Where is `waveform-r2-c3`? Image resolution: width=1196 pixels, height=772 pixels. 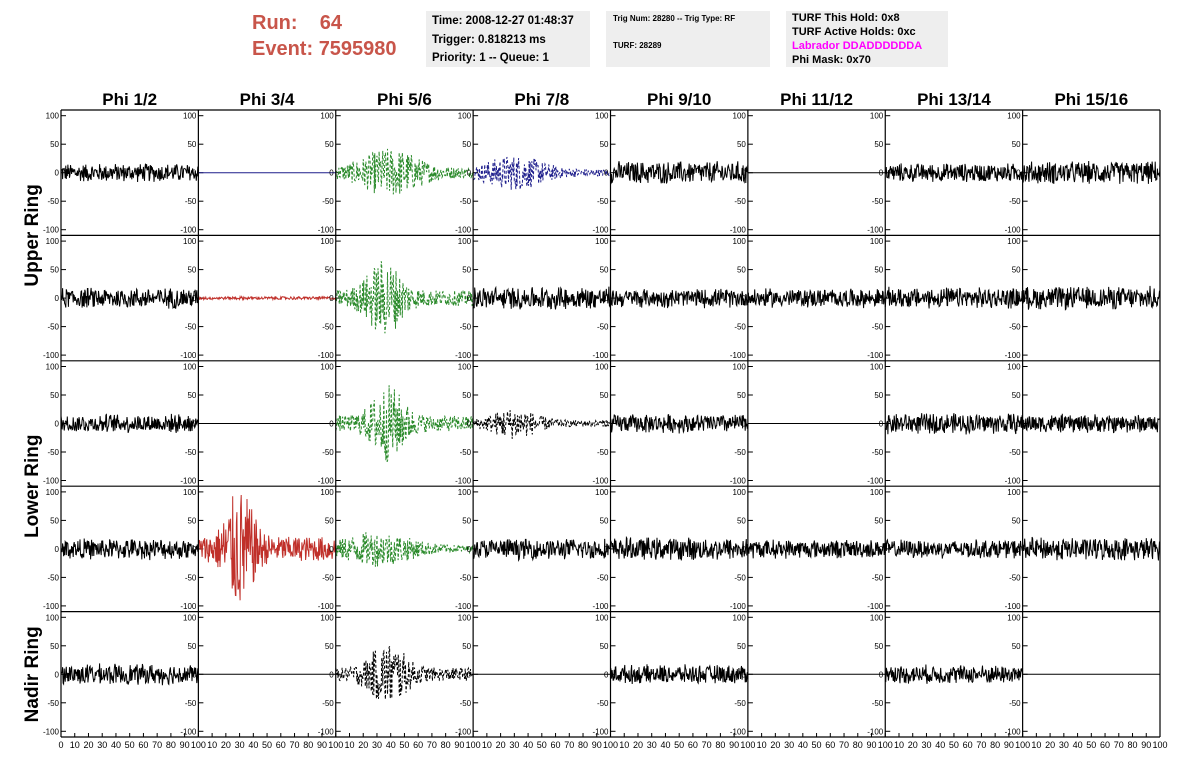 waveform-r2-c3 is located at coordinates (404, 297).